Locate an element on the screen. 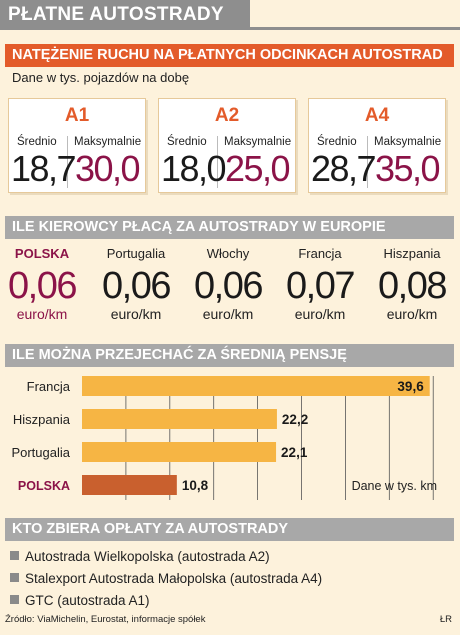 This screenshot has height=635, width=460. cost-country: POLSKA is located at coordinates (42, 253).